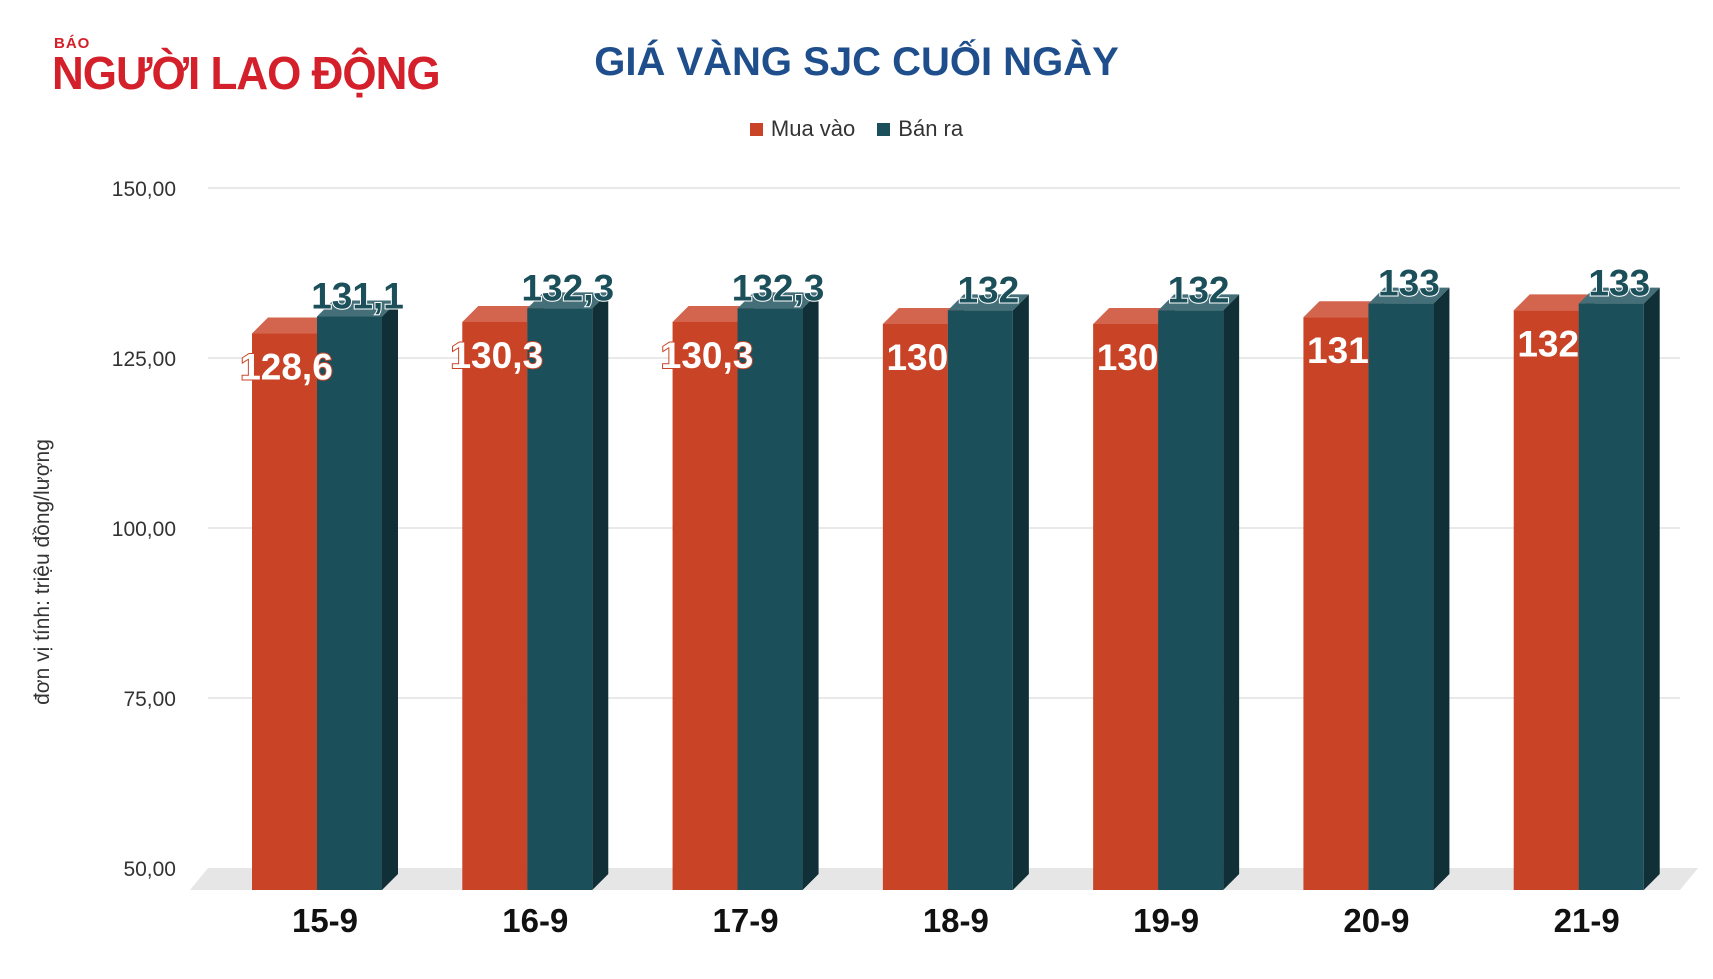  I want to click on chart-legend: Mua vào Bán ra, so click(856, 129).